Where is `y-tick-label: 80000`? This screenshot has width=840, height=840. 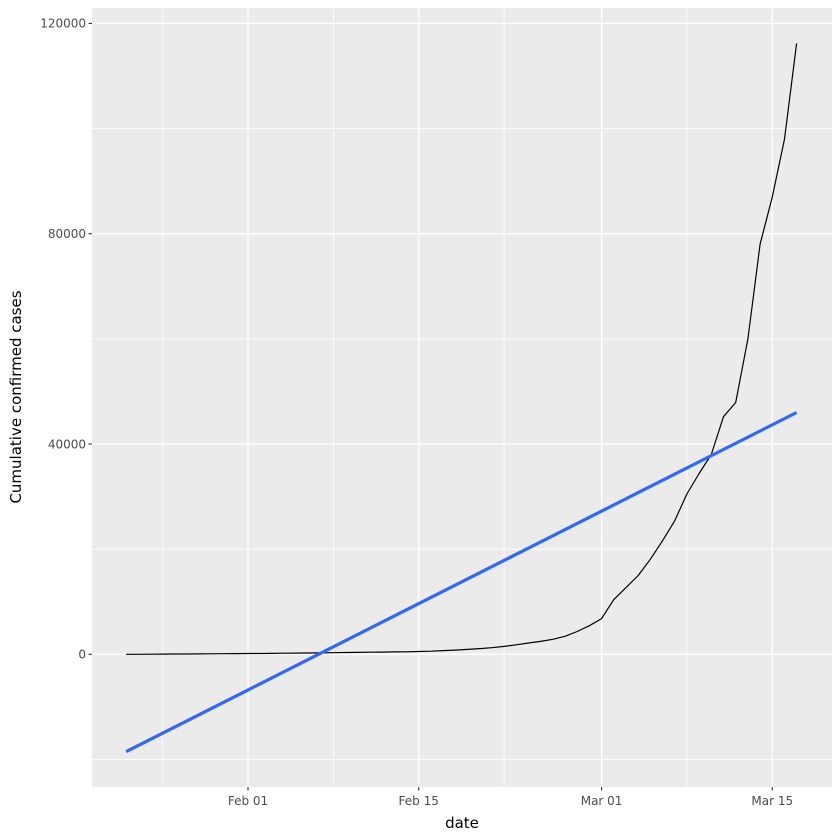 y-tick-label: 80000 is located at coordinates (67, 234).